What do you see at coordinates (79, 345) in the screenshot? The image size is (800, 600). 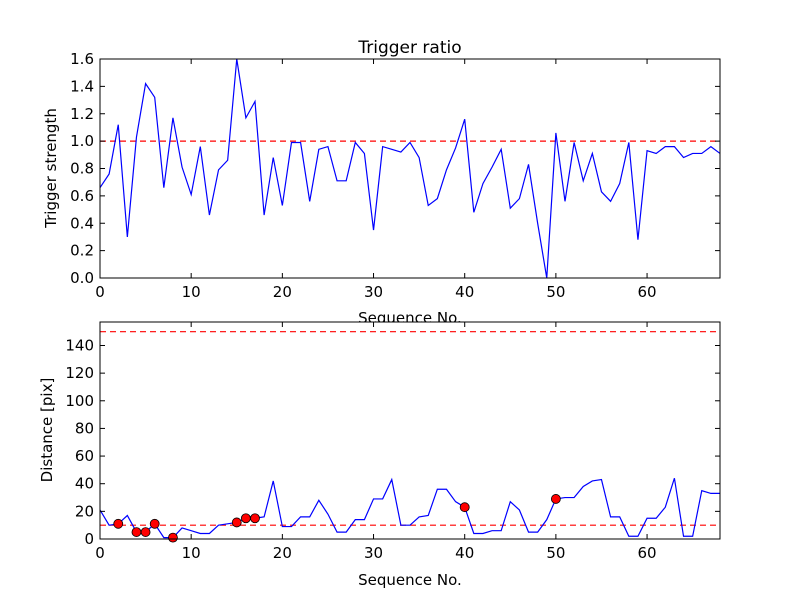 I see `y-tick-label: 140` at bounding box center [79, 345].